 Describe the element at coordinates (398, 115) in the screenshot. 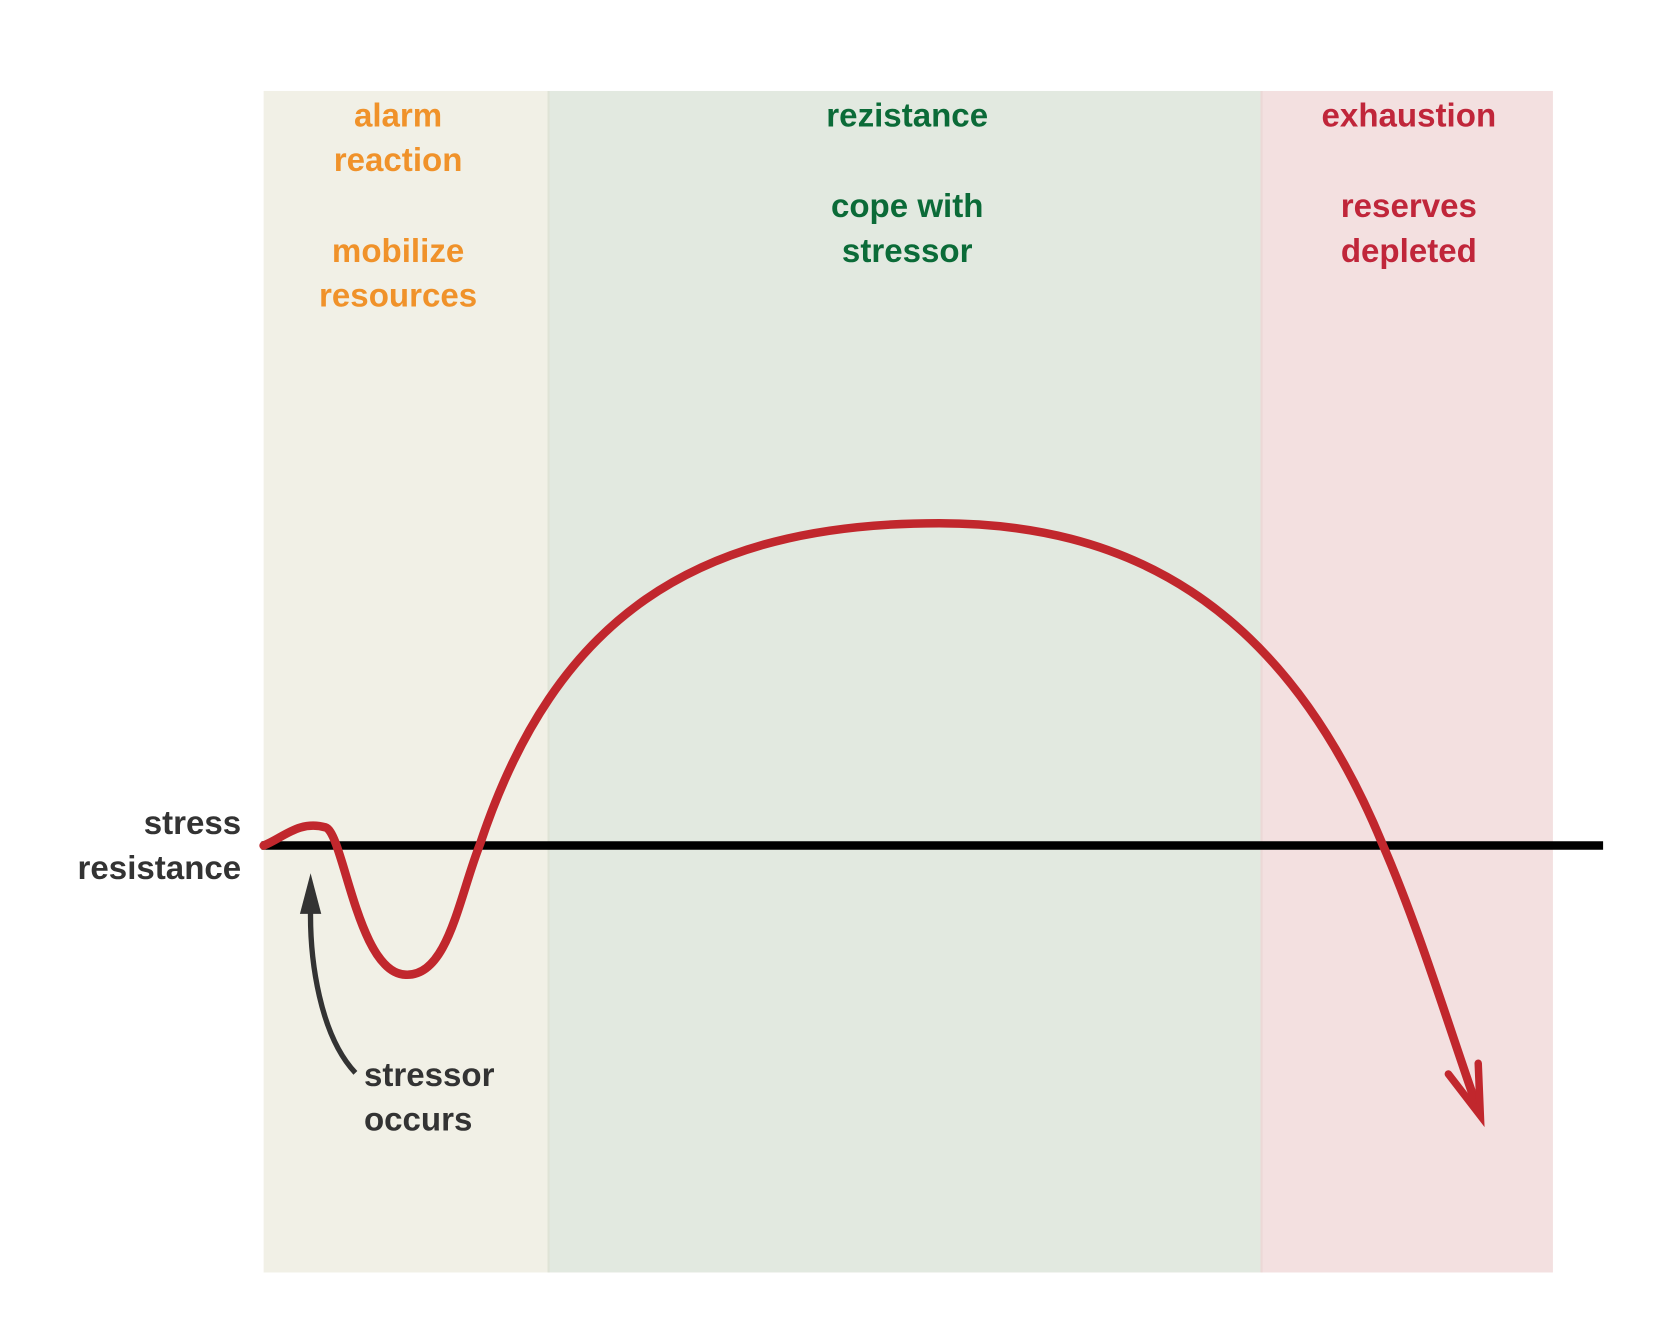

I see `phase-title: alarm` at that location.